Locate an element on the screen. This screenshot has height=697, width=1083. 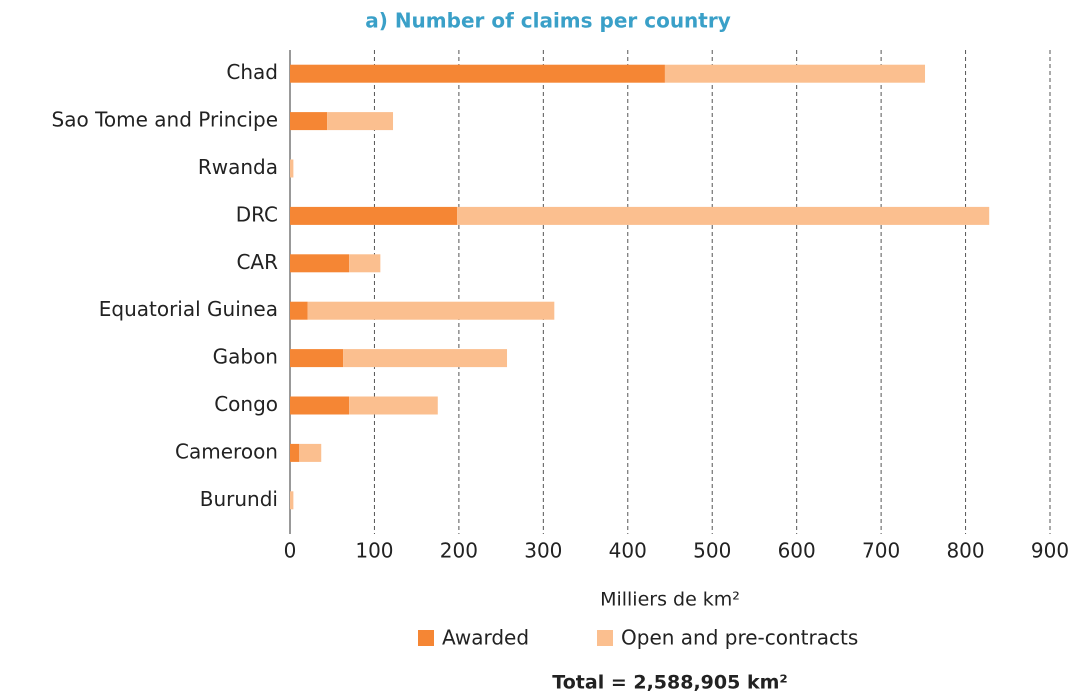
x-tick-label: 800 is located at coordinates (965, 551).